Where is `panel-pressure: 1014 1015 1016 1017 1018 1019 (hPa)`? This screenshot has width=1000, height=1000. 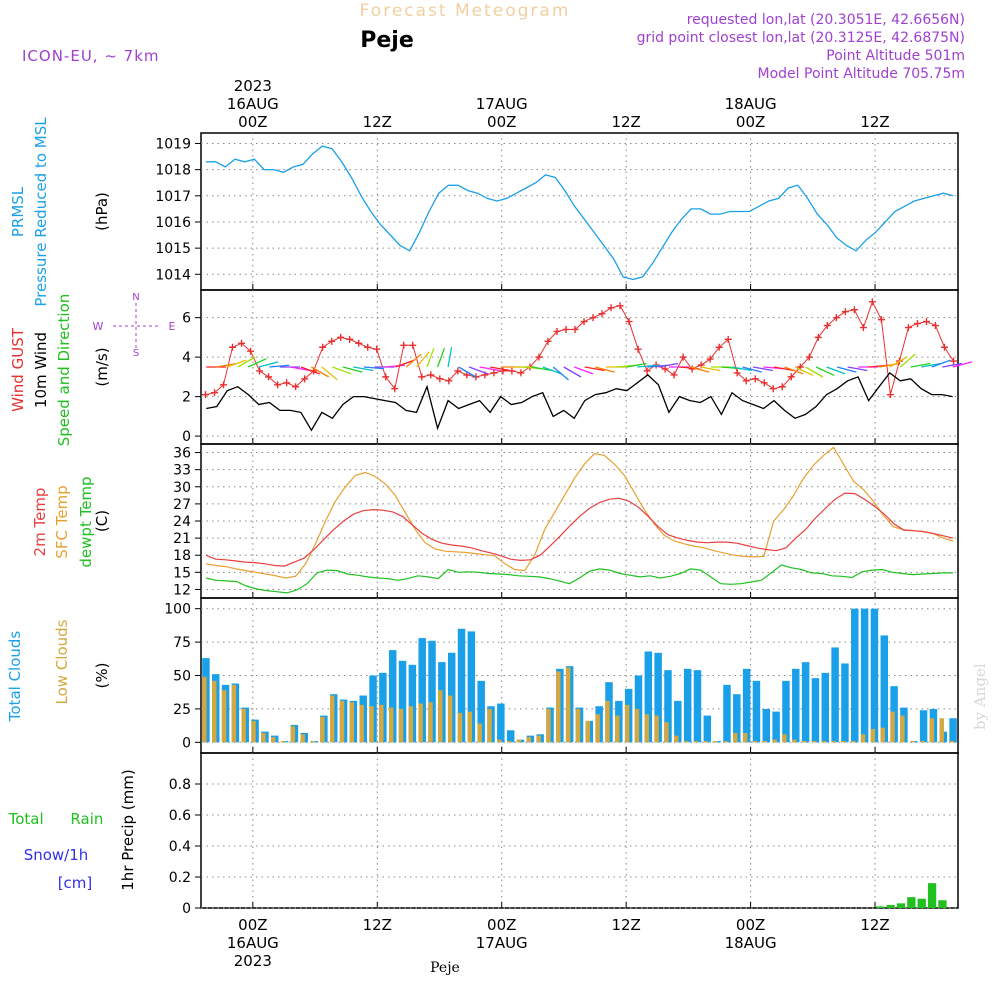 panel-pressure: 1014 1015 1016 1017 1018 1019 (hPa) is located at coordinates (526, 211).